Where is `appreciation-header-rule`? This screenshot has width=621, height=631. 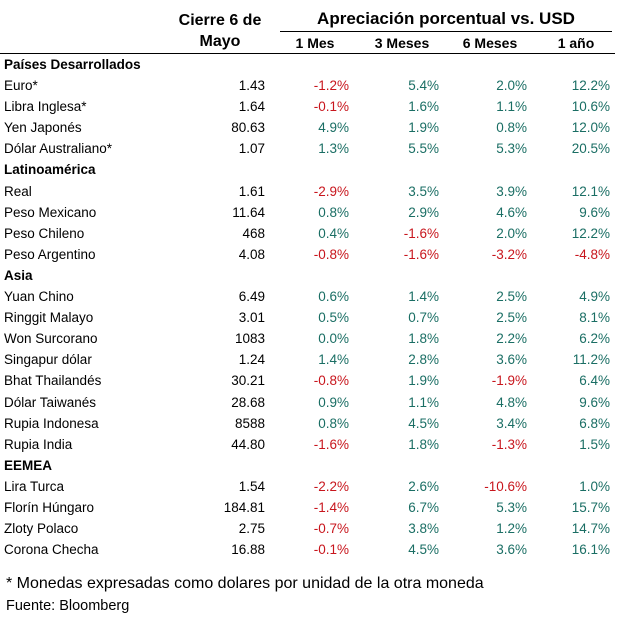
appreciation-header-rule is located at coordinates (446, 31).